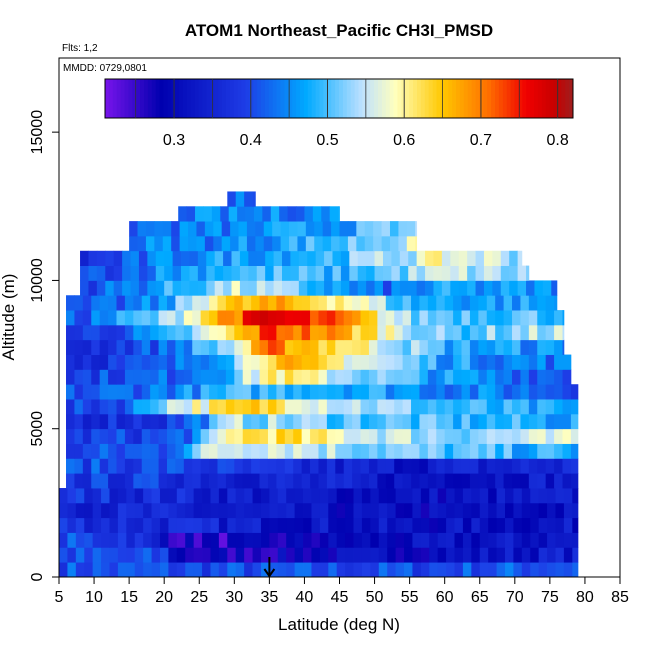 This screenshot has height=650, width=650. I want to click on x-tick-label: 85, so click(620, 597).